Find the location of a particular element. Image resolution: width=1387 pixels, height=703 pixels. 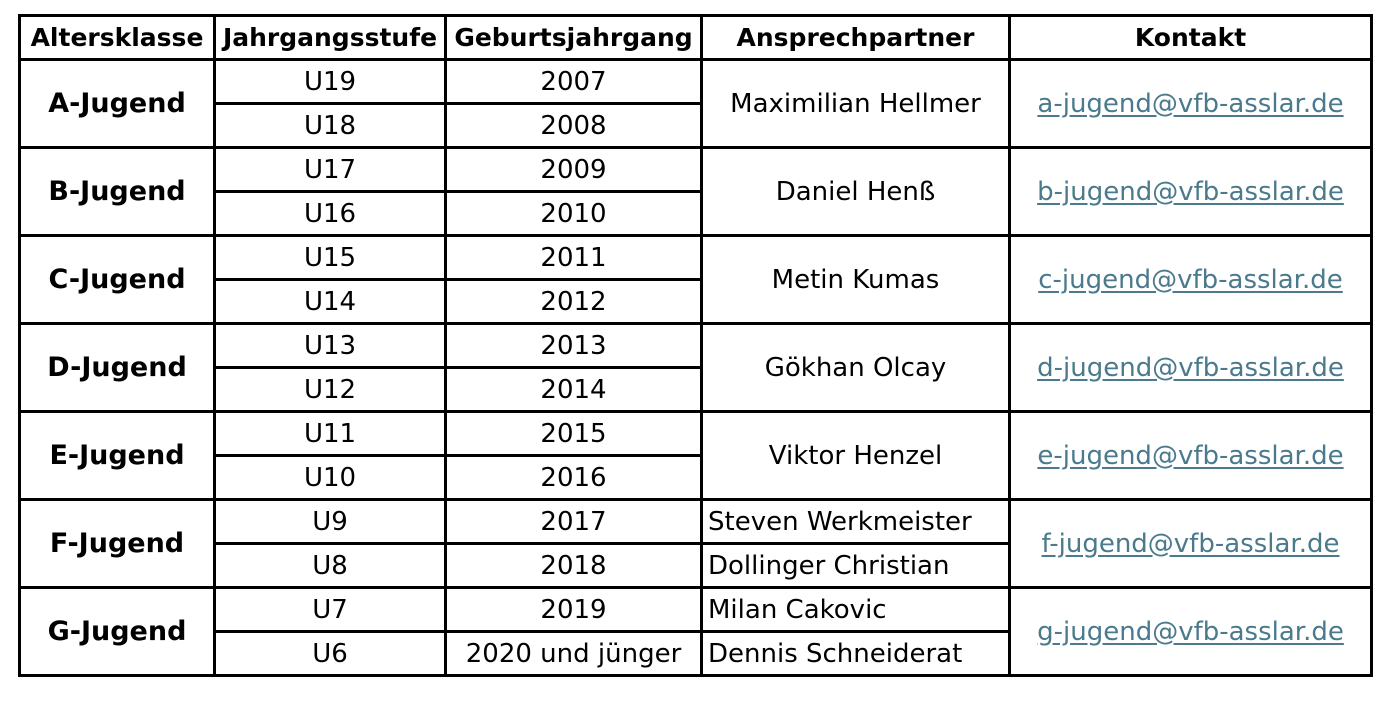

table-row: U8 2018 Dollinger Christian is located at coordinates (696, 565).